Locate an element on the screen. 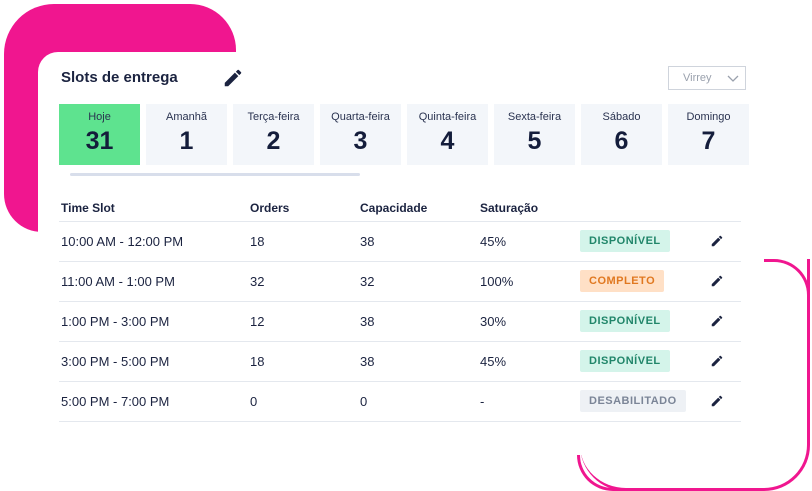 The height and width of the screenshot is (491, 812). cell-time-slot: 10:00 AM - 12:00 PM is located at coordinates (154, 241).